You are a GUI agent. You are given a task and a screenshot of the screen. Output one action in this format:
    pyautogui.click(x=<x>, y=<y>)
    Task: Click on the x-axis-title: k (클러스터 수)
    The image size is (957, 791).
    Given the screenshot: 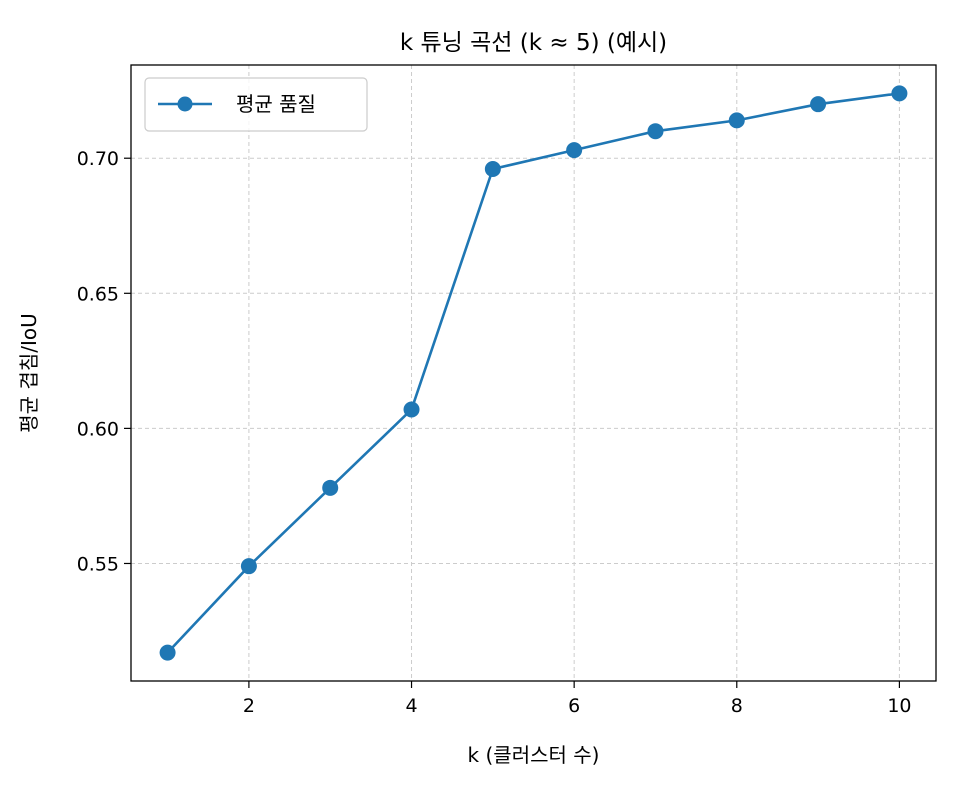 What is the action you would take?
    pyautogui.click(x=534, y=755)
    